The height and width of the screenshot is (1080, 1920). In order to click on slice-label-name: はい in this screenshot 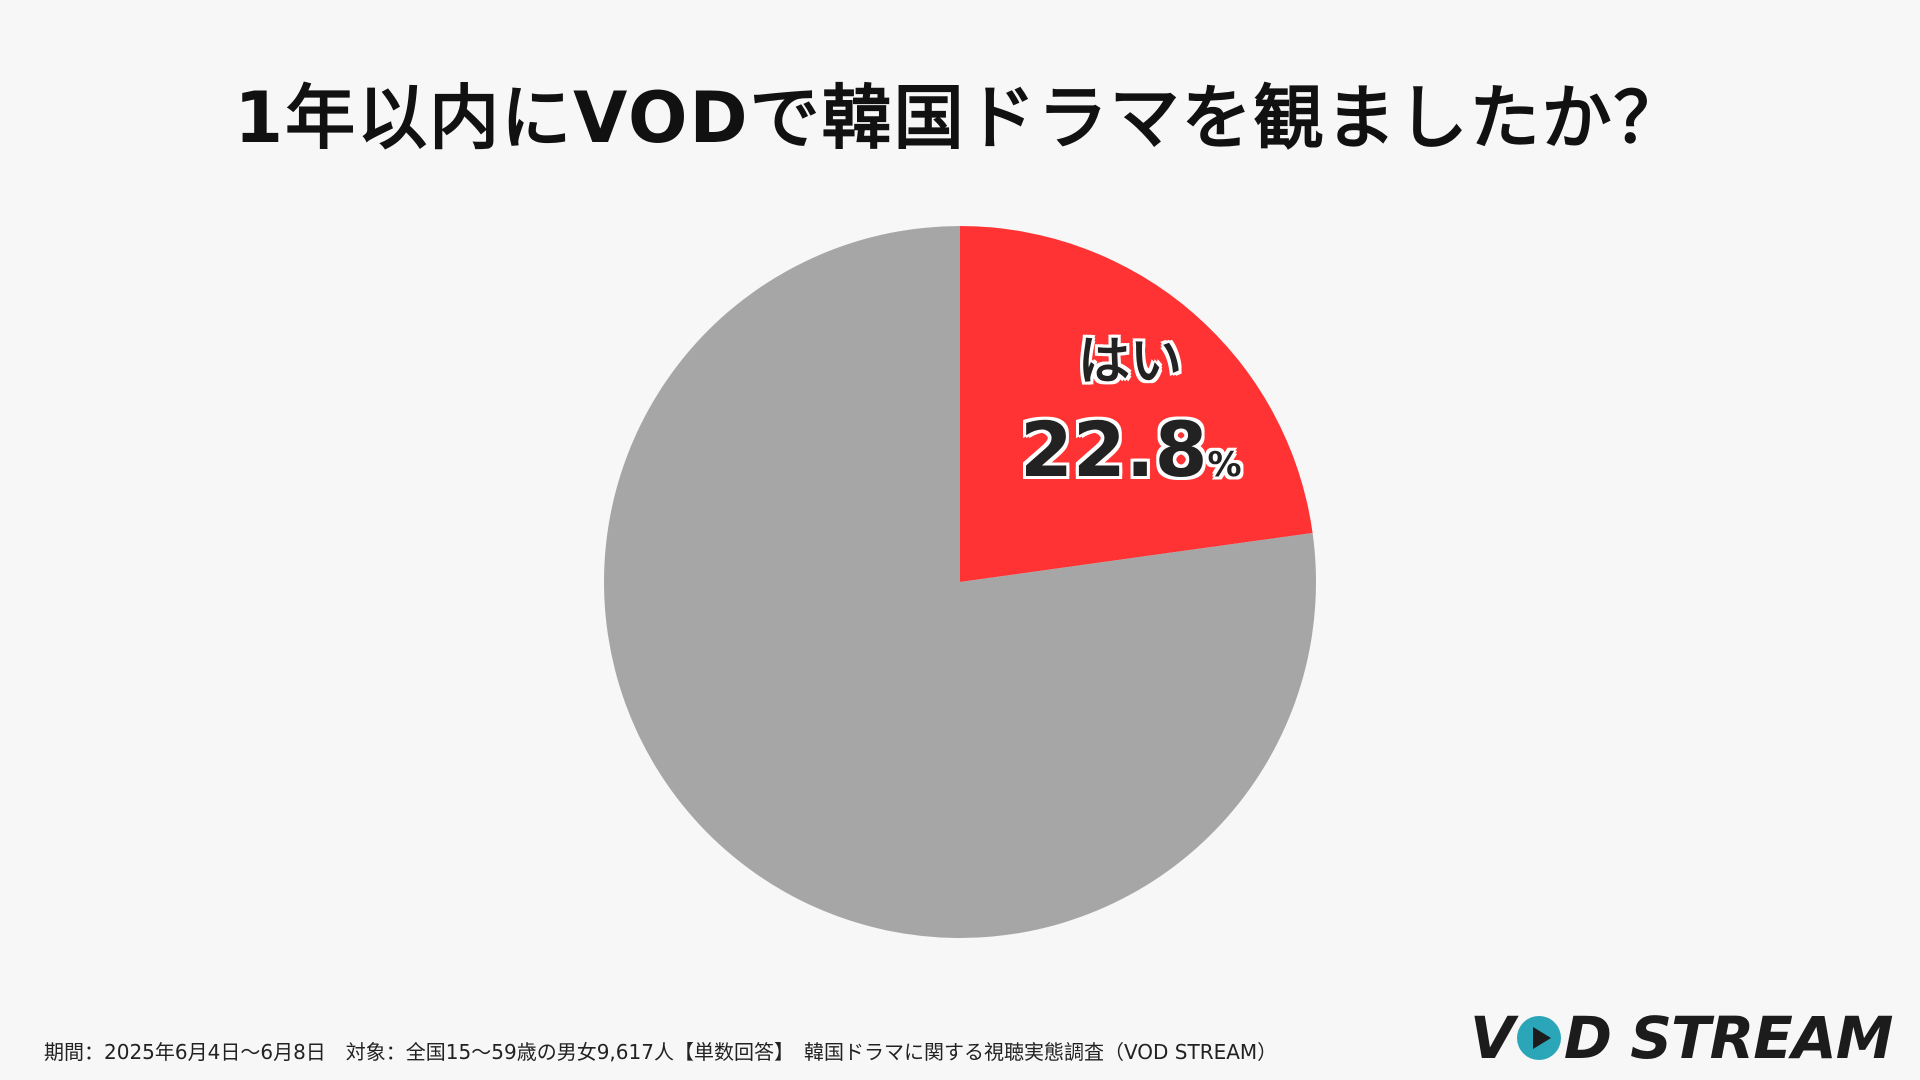, I will do `click(1129, 362)`.